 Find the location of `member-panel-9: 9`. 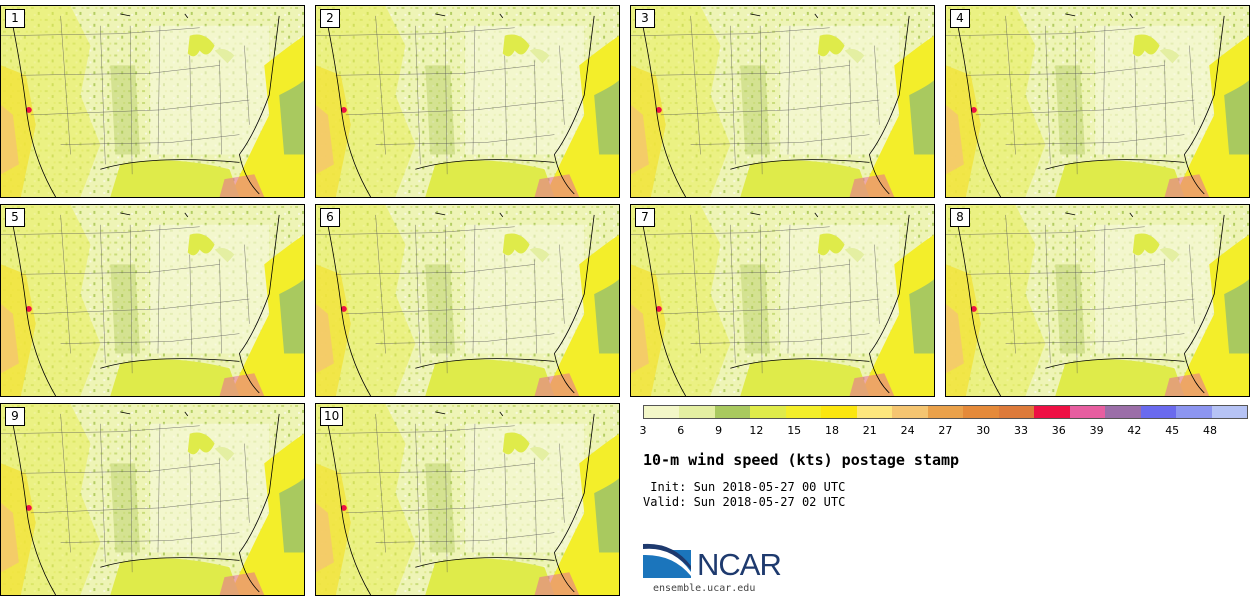

member-panel-9: 9 is located at coordinates (152, 499).